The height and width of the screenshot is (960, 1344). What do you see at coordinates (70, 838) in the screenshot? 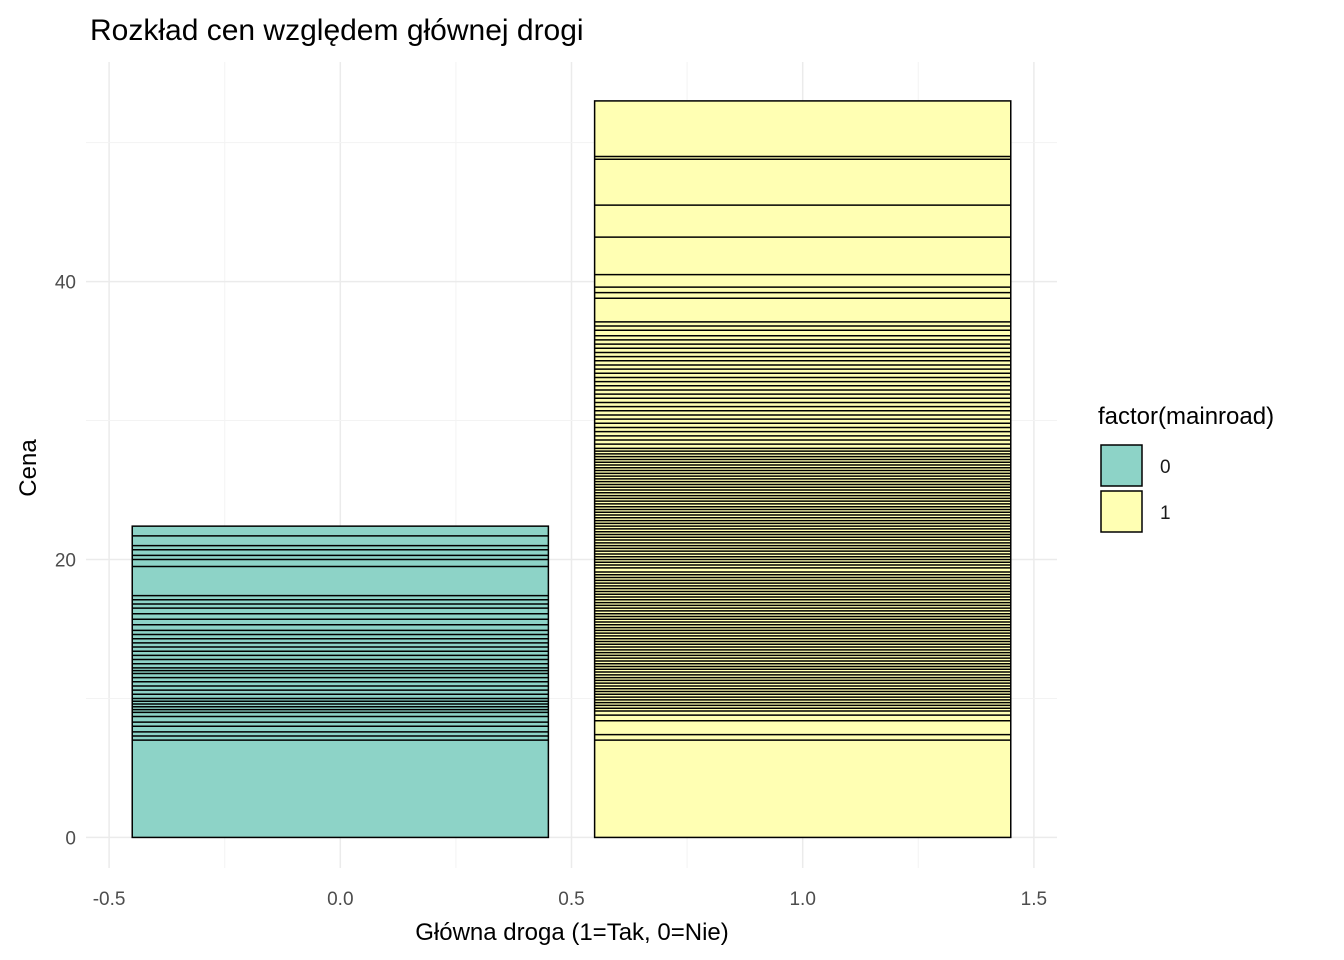
I see `y-tick-label: 0` at bounding box center [70, 838].